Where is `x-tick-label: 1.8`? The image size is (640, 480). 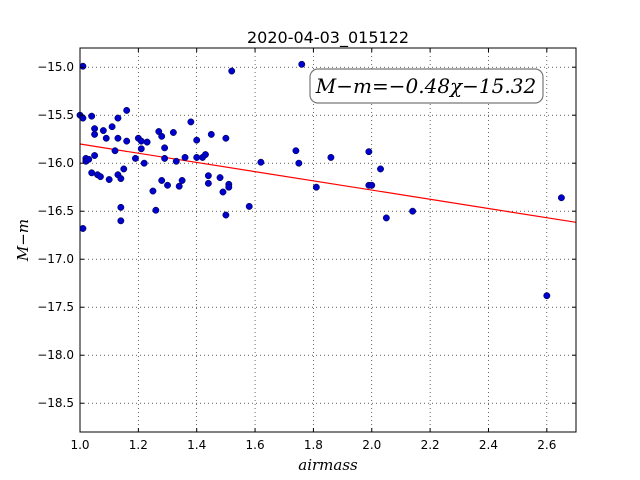 x-tick-label: 1.8 is located at coordinates (313, 445).